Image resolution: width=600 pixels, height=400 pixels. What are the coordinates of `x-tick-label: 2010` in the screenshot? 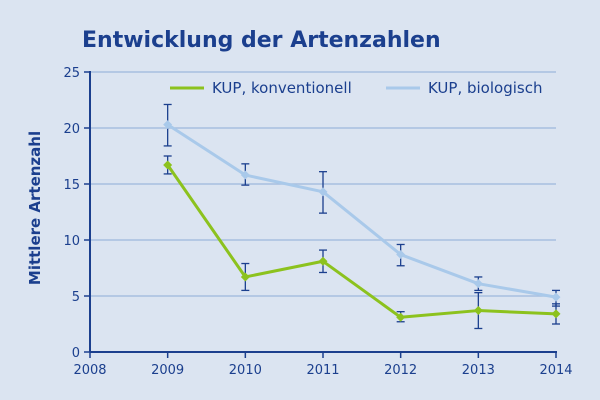 It's located at (245, 370).